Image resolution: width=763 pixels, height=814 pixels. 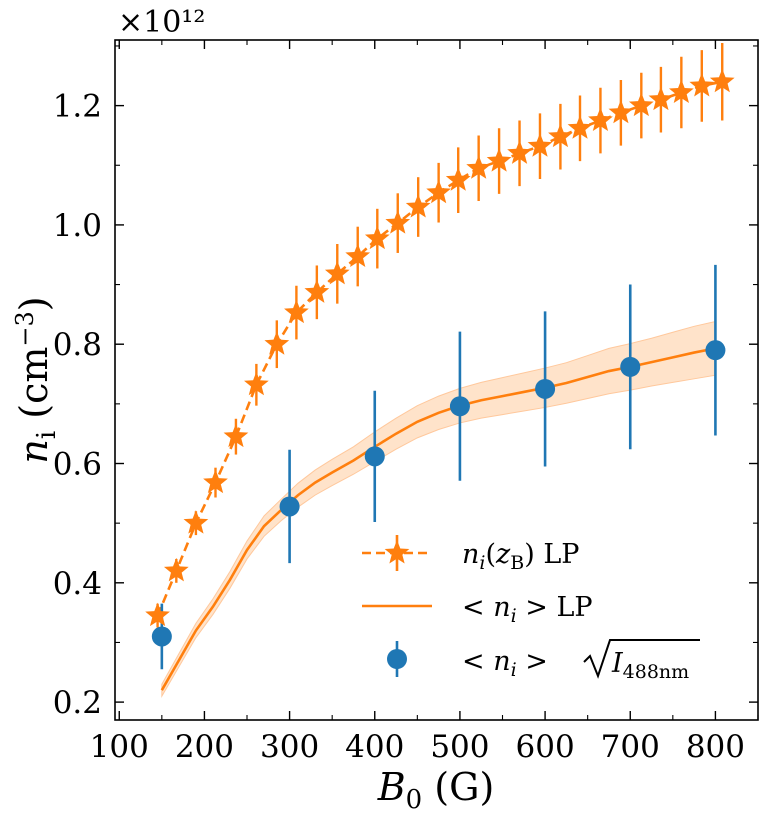 I want to click on x-tick-label: 700, so click(x=630, y=747).